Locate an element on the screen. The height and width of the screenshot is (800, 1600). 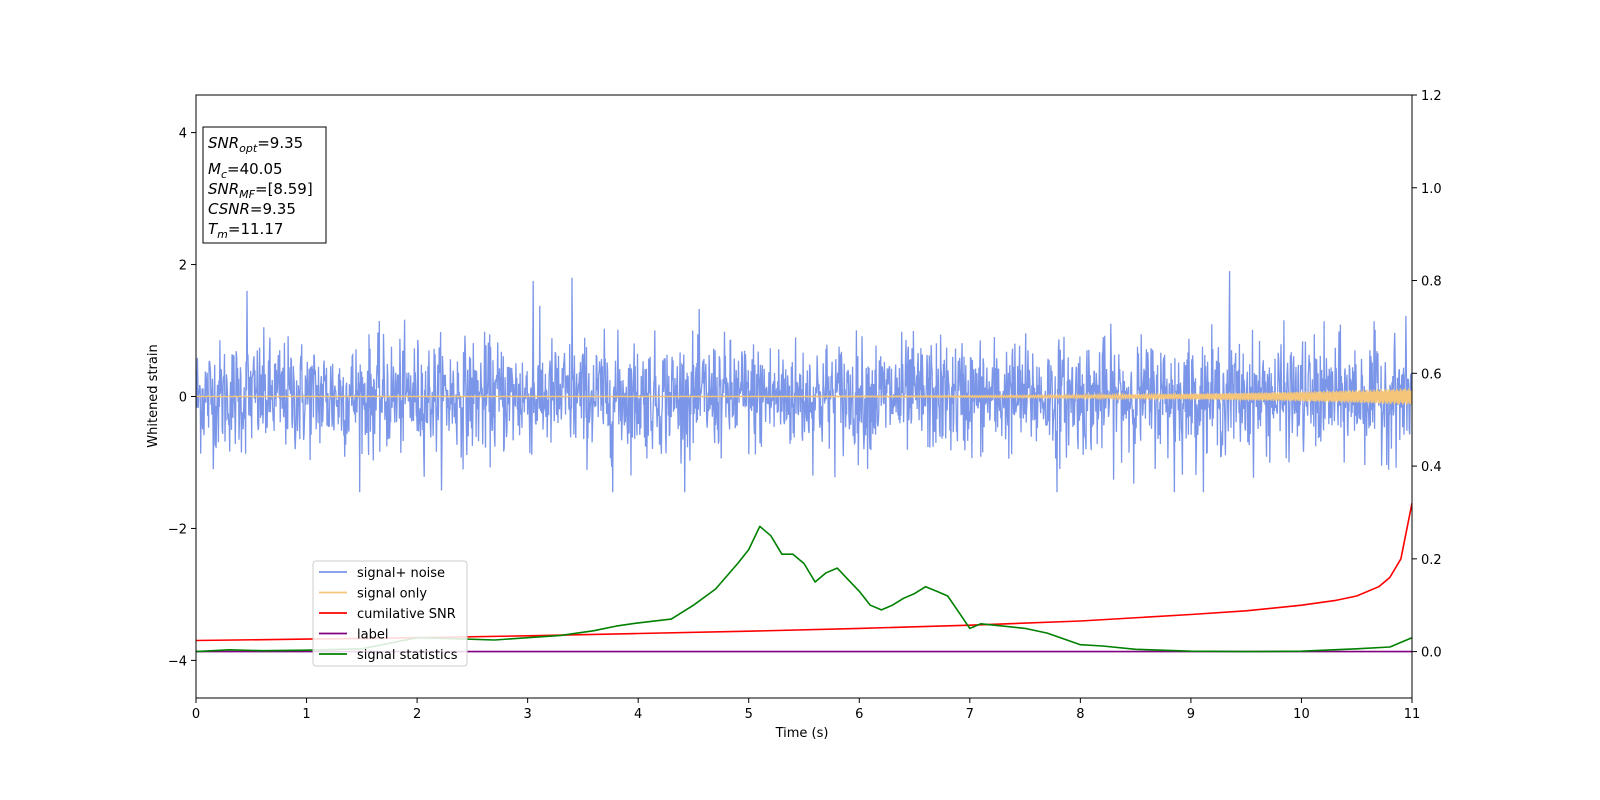
x-tick-label: 4 is located at coordinates (638, 714).